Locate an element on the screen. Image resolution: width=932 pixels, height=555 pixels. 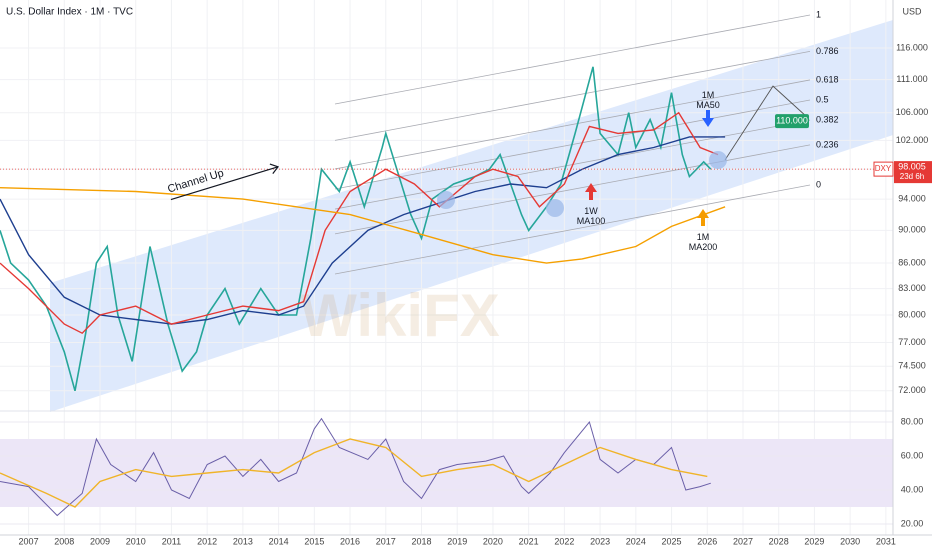
ma-label: 1M MA200 is located at coordinates (703, 242).